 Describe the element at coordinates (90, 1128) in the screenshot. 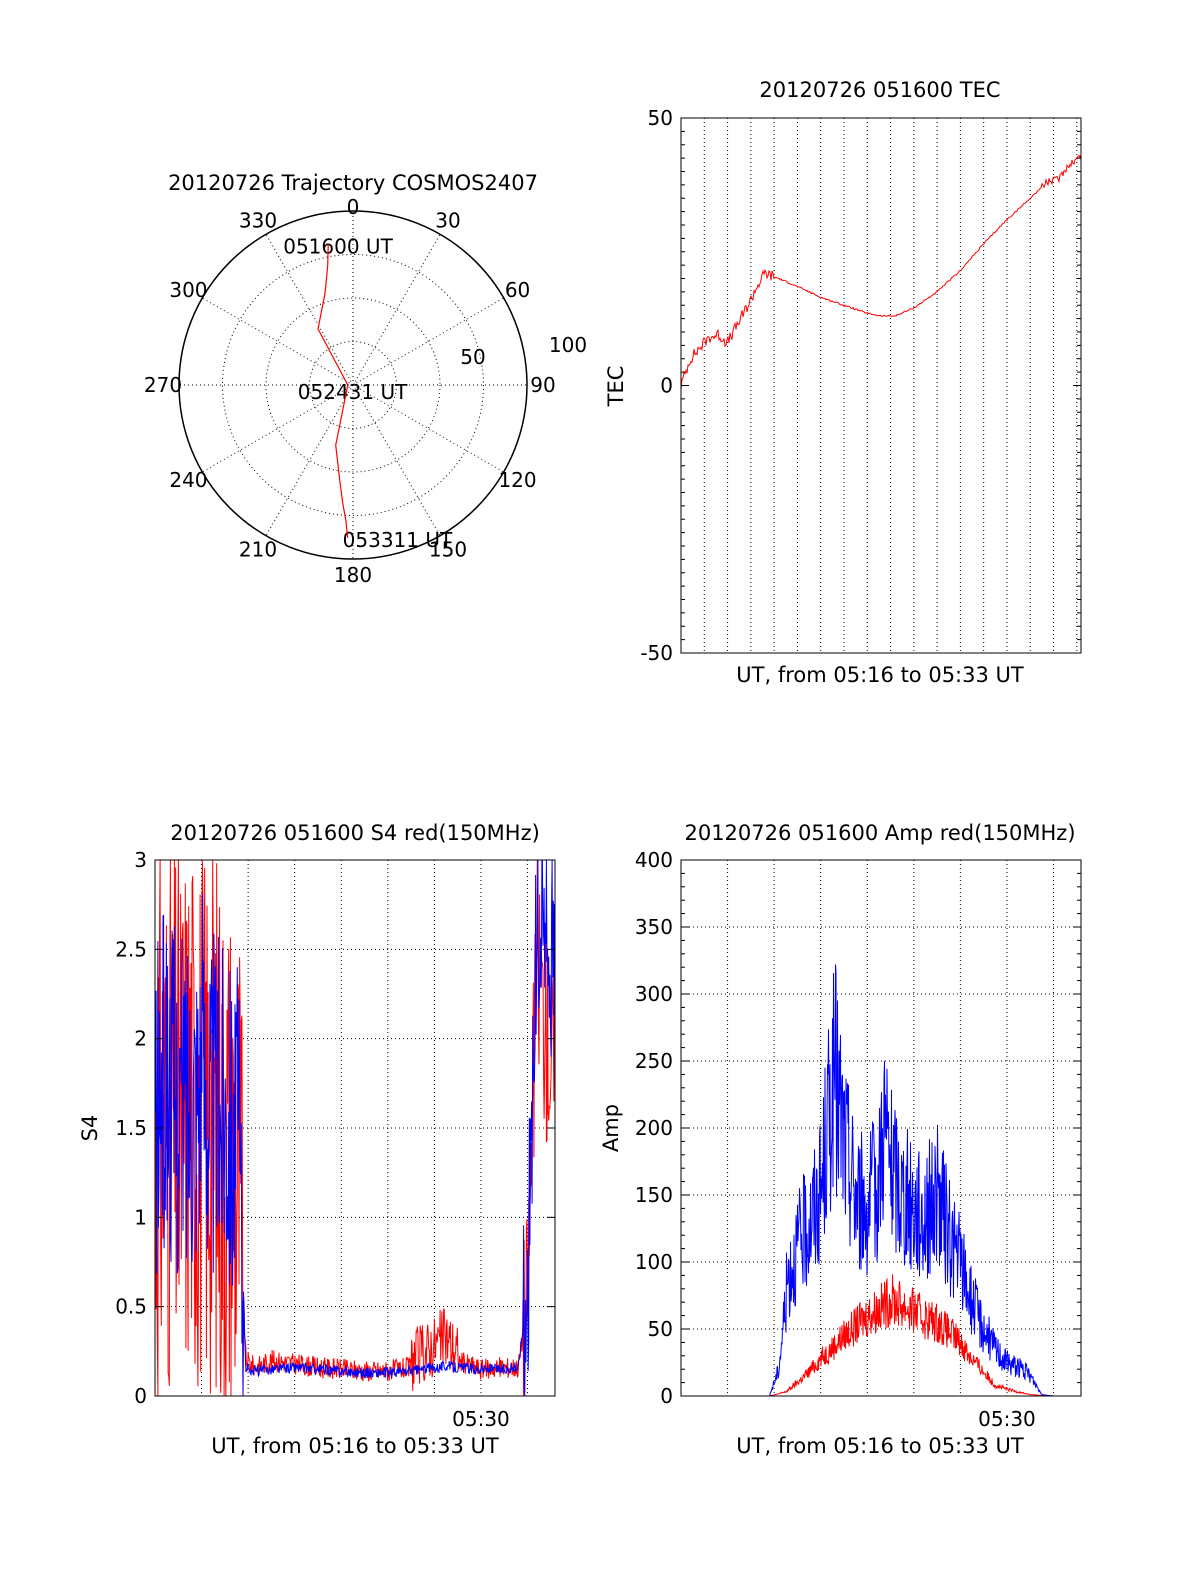

I see `s4-ylabel: S4` at that location.